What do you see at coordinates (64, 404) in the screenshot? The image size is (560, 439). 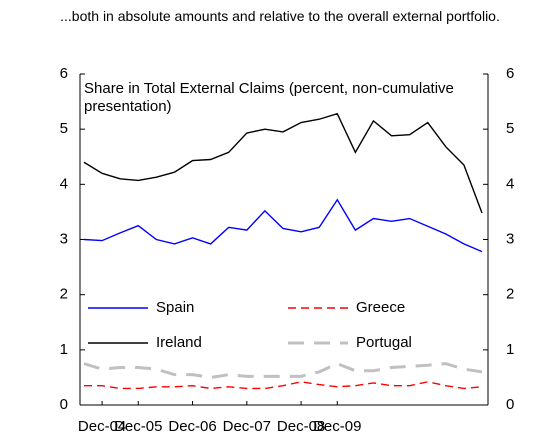 I see `y-tick-label: 0` at bounding box center [64, 404].